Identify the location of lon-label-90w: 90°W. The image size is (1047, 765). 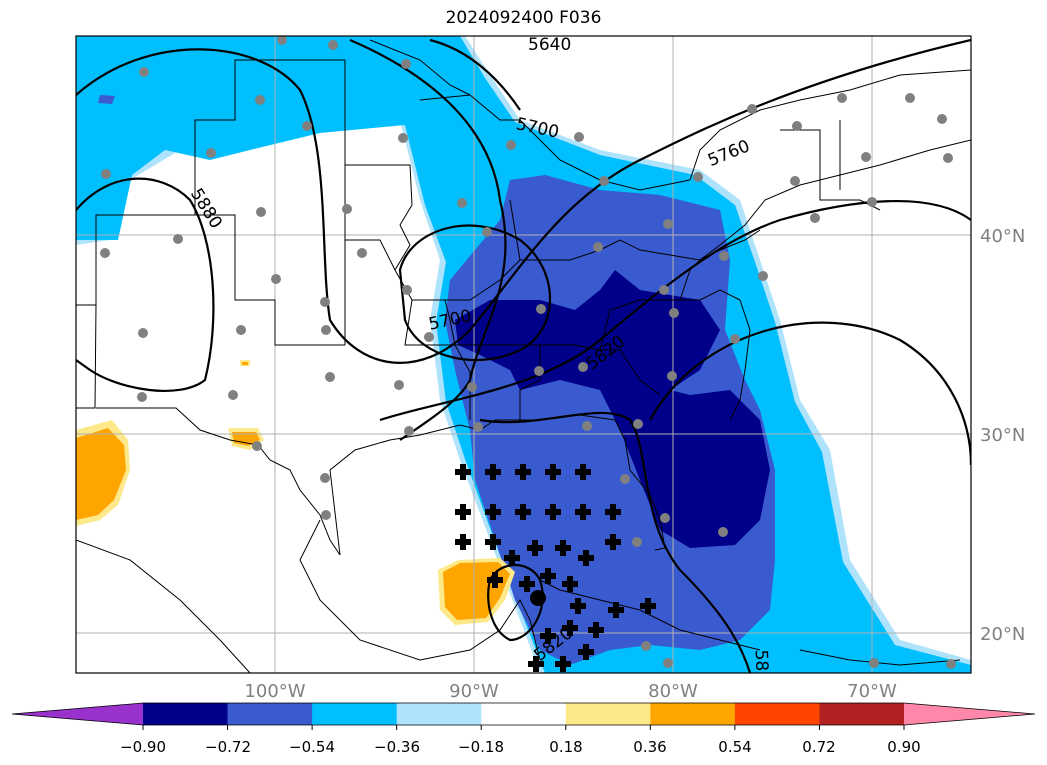
(474, 691).